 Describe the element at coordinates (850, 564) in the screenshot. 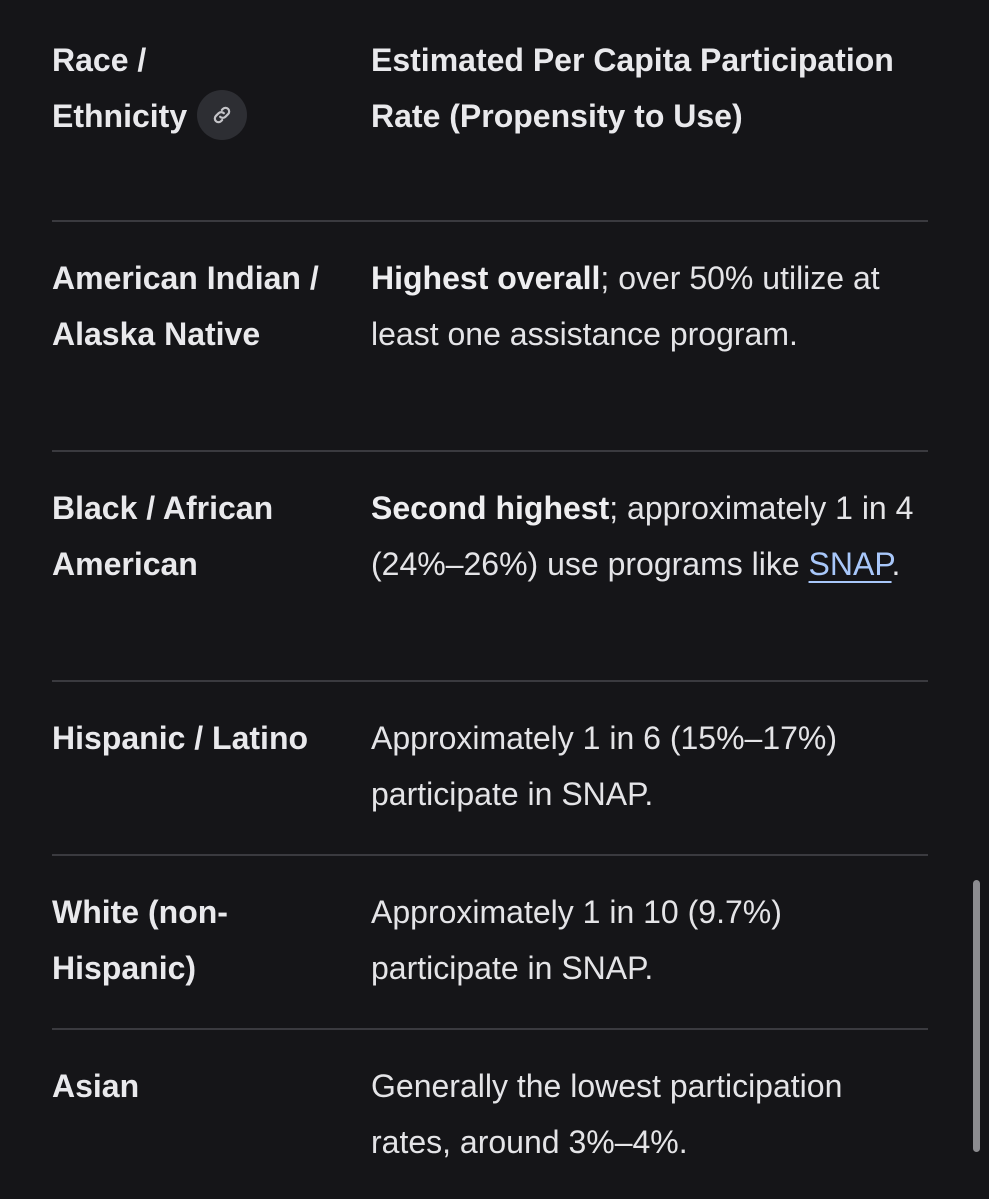

I see `snap-link: SNAP` at that location.